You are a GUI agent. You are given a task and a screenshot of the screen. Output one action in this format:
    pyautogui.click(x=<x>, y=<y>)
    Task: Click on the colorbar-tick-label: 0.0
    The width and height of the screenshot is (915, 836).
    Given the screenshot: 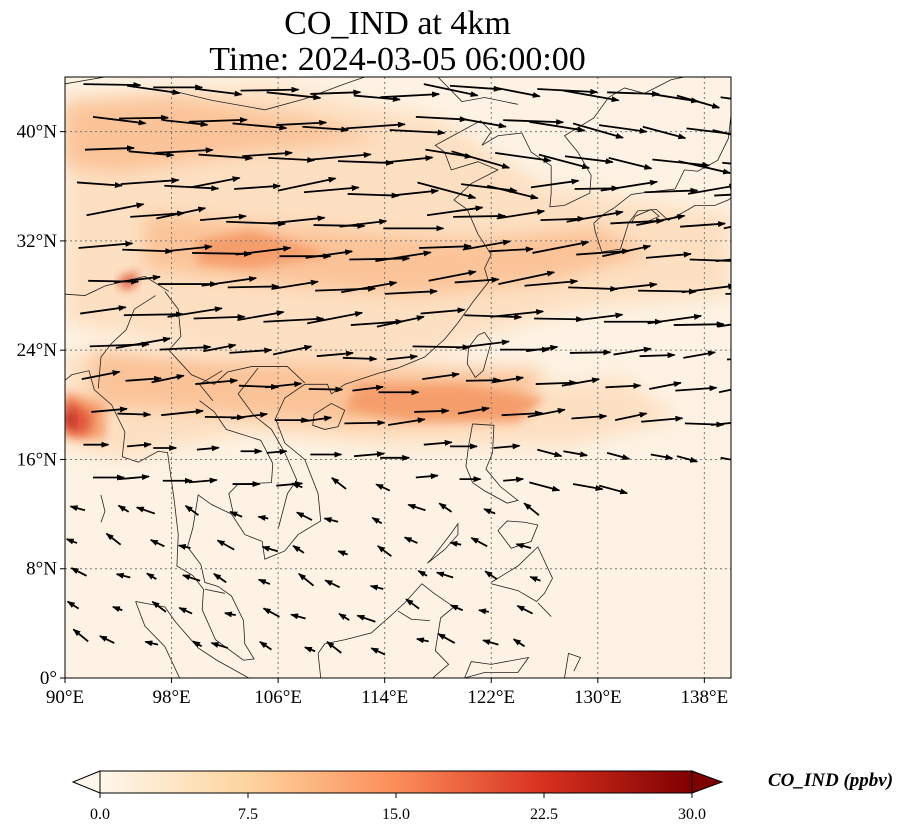 What is the action you would take?
    pyautogui.click(x=100, y=814)
    